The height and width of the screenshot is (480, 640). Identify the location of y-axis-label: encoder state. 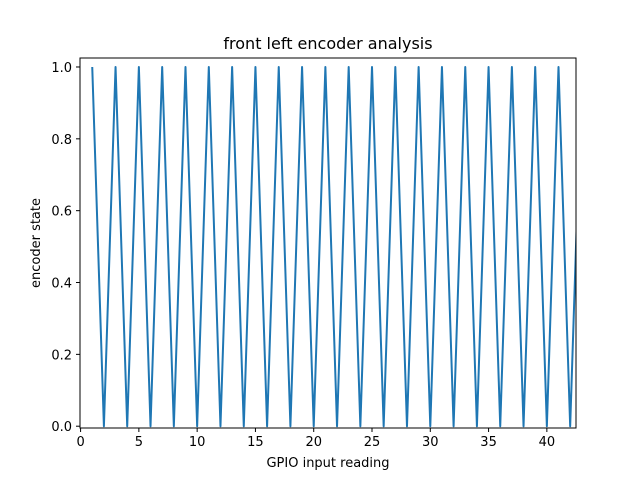
(36, 243).